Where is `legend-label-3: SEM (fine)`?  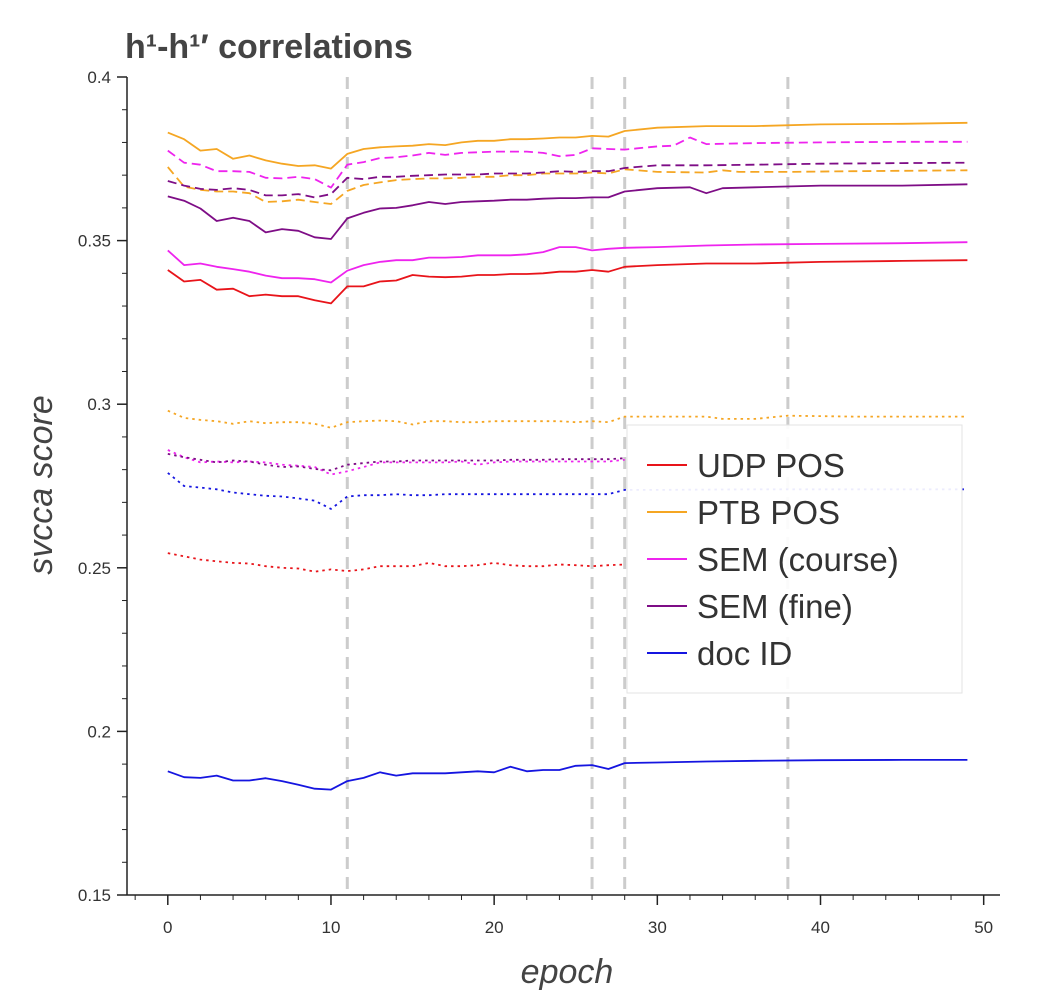 legend-label-3: SEM (fine) is located at coordinates (775, 606).